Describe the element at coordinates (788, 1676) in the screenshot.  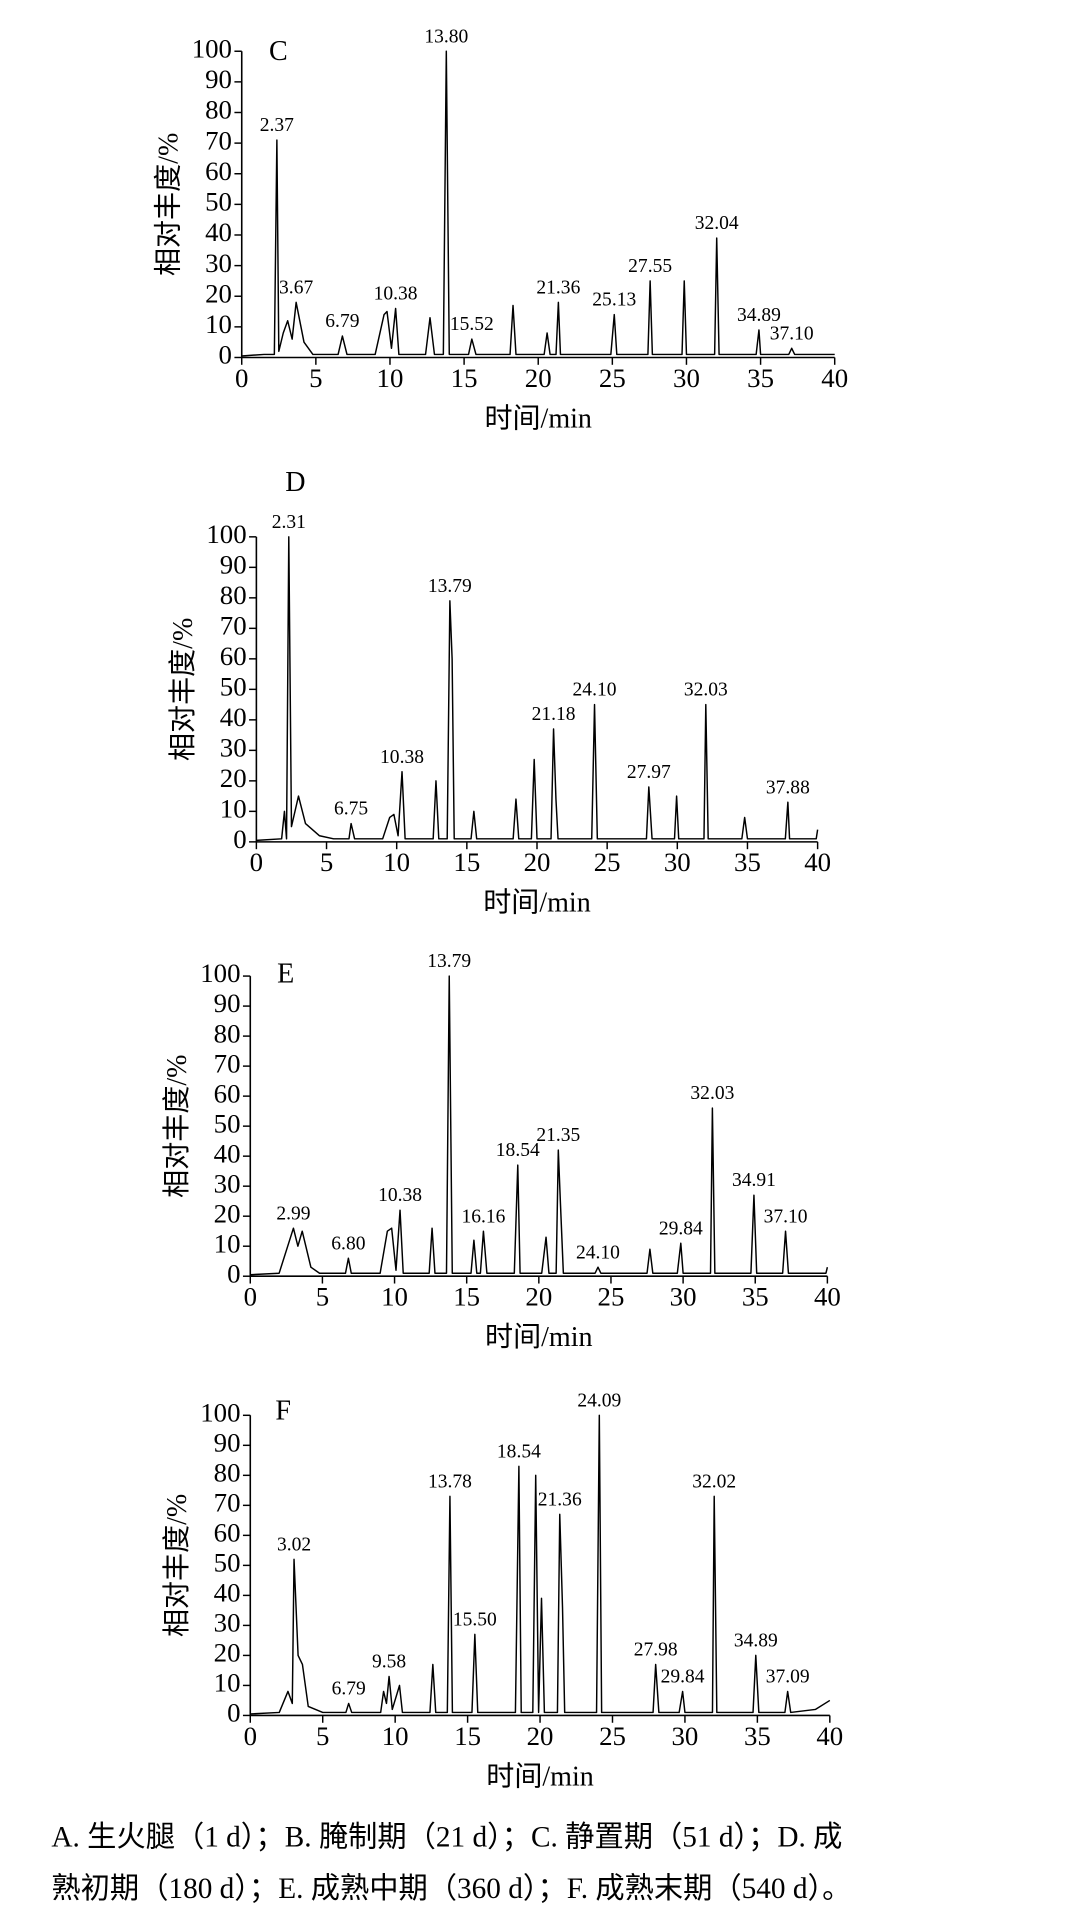
I see `peak-label: 37.09` at that location.